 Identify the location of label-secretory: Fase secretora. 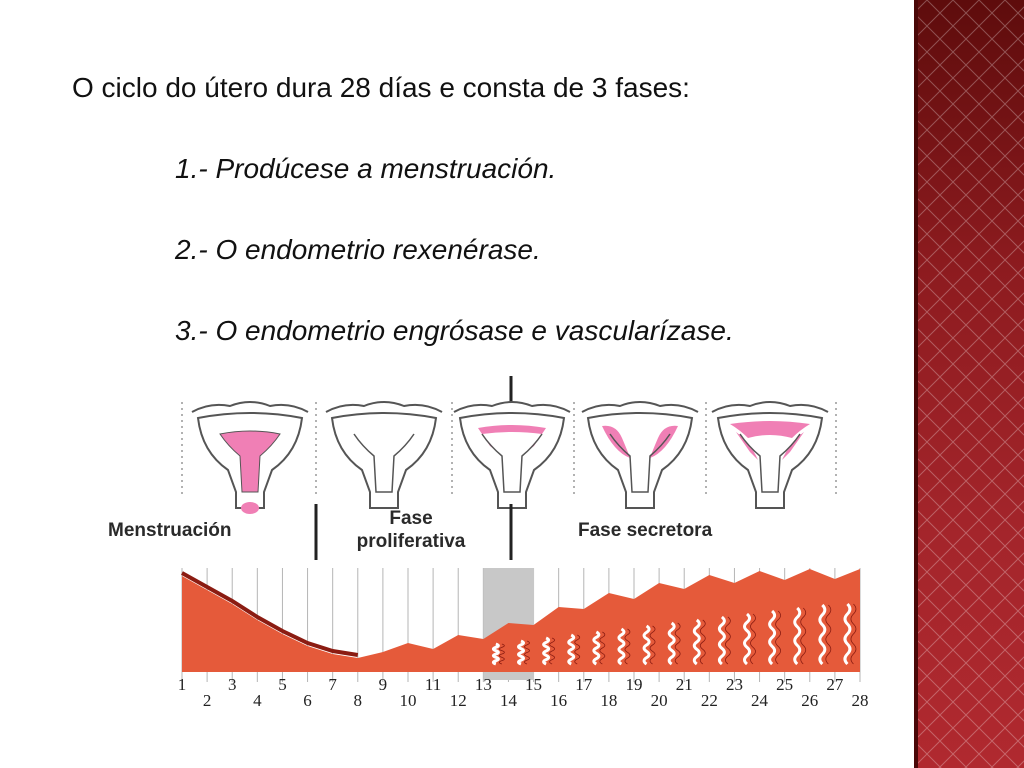
(645, 530).